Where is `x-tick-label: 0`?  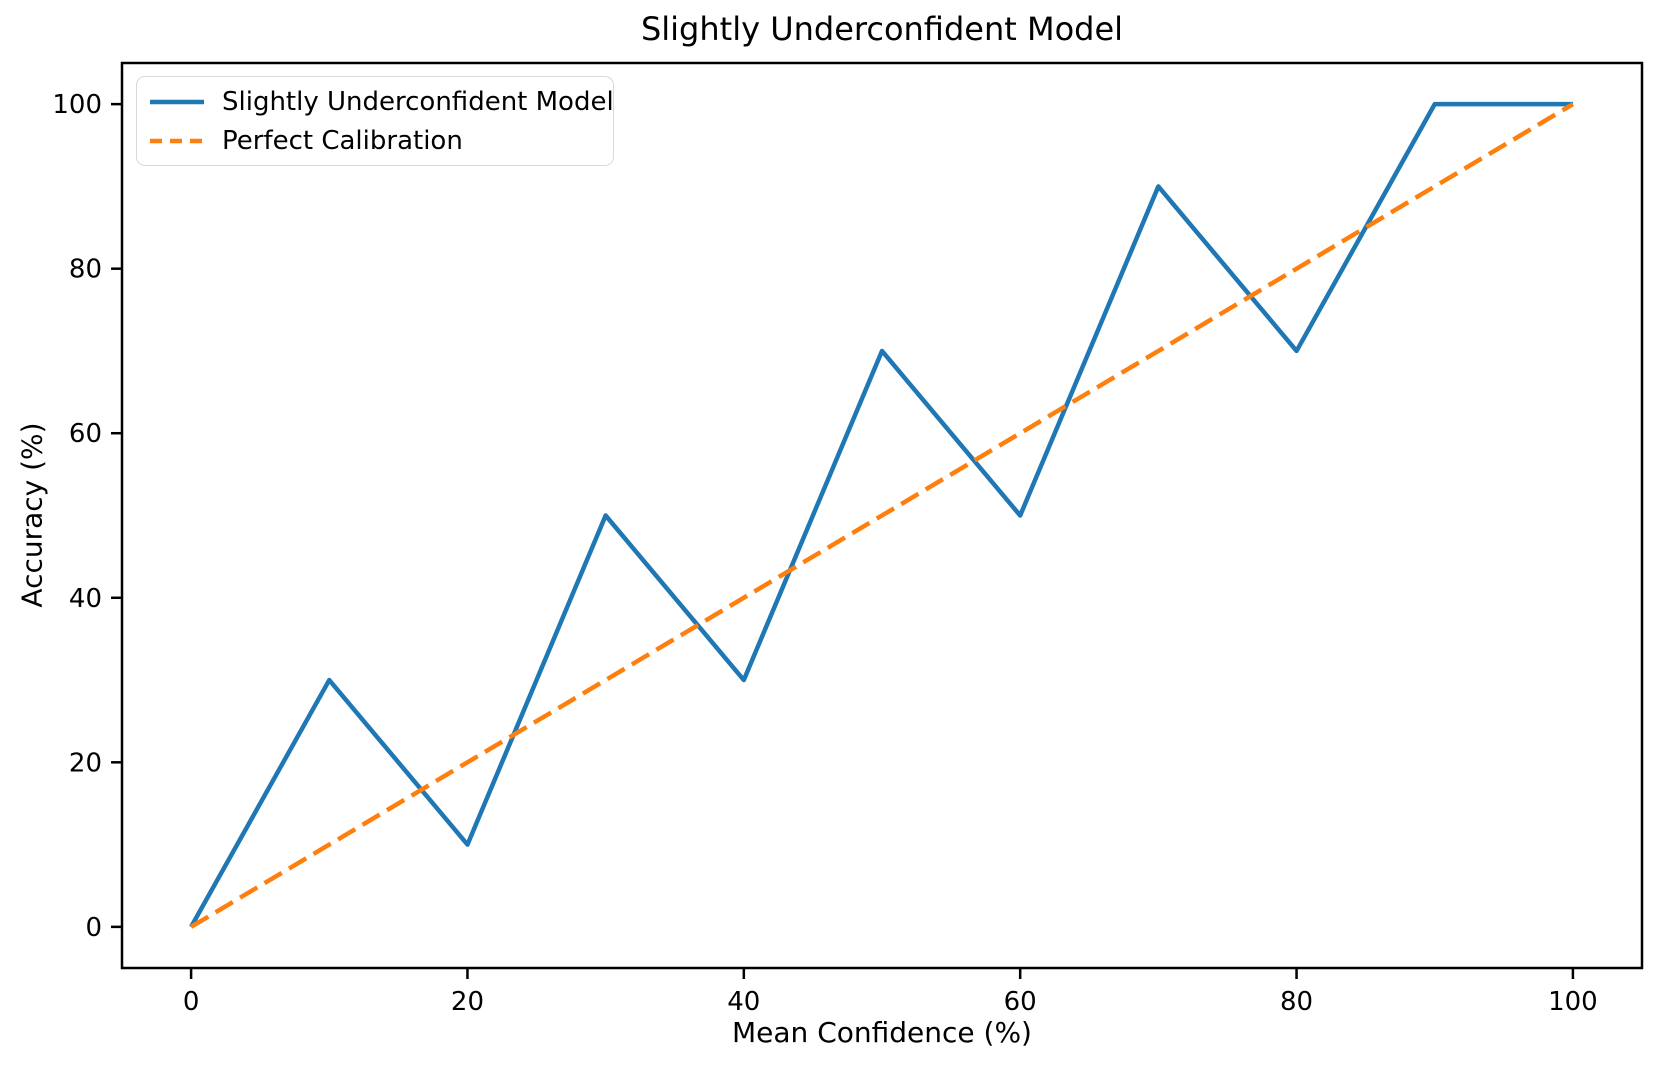
x-tick-label: 0 is located at coordinates (191, 1002).